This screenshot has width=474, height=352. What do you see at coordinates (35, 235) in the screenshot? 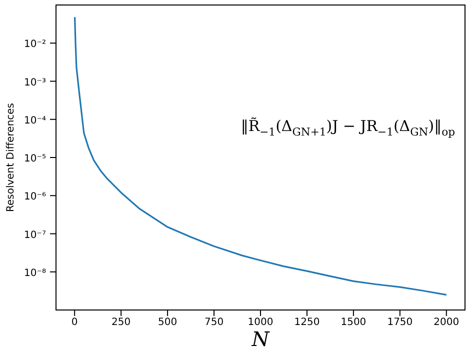
I see `y-tick-label: 10⁻⁷` at bounding box center [35, 235].